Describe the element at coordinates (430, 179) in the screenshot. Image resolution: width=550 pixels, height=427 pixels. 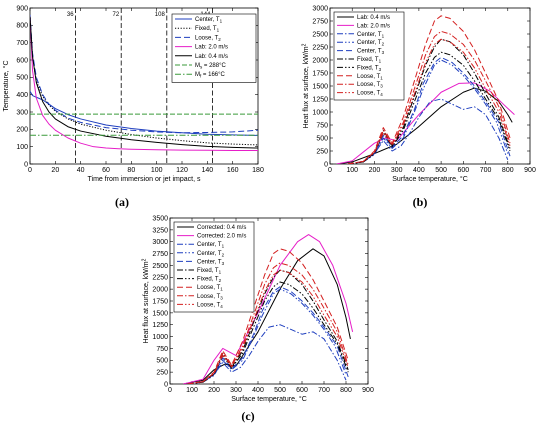
I see `x-axis-label: Surface temperature, °C` at that location.